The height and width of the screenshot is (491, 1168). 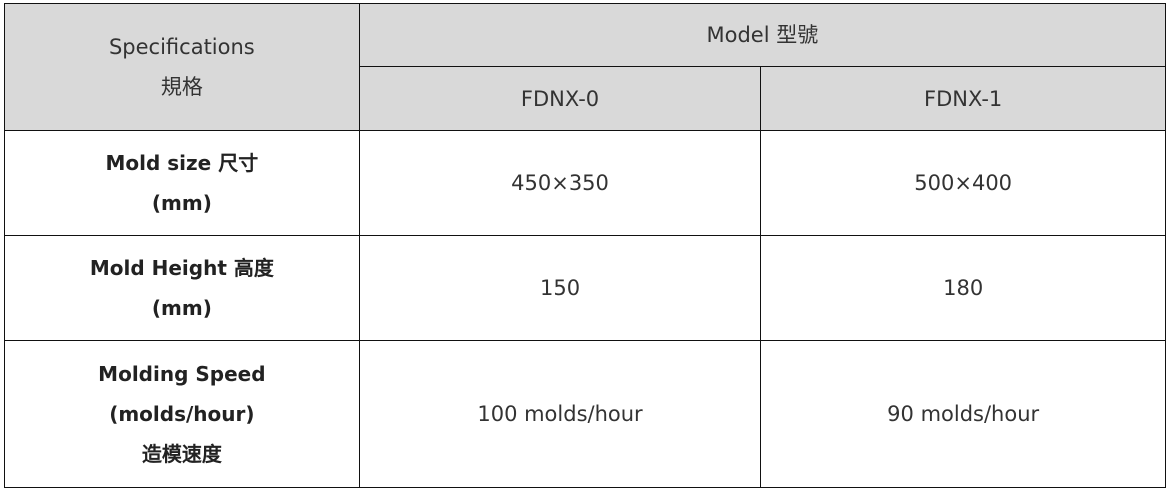 I want to click on spec-header-cell: Specifications 規格, so click(x=182, y=67).